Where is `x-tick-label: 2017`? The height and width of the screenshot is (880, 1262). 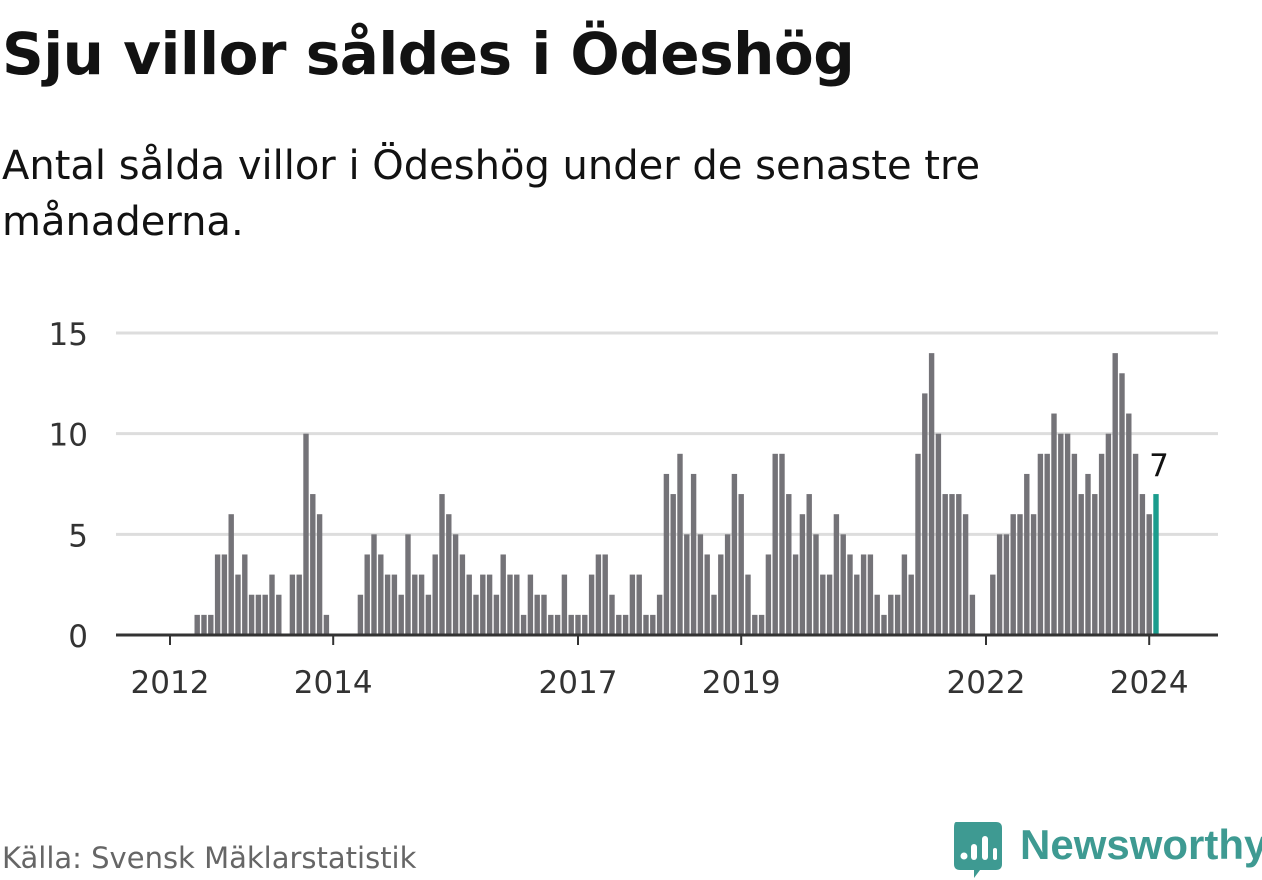
x-tick-label: 2017 is located at coordinates (578, 683).